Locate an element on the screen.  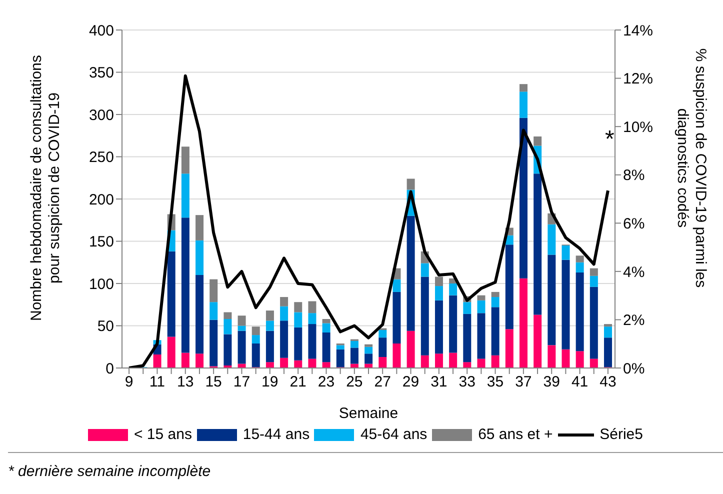
y2-tick-label: 8% is located at coordinates (634, 175).